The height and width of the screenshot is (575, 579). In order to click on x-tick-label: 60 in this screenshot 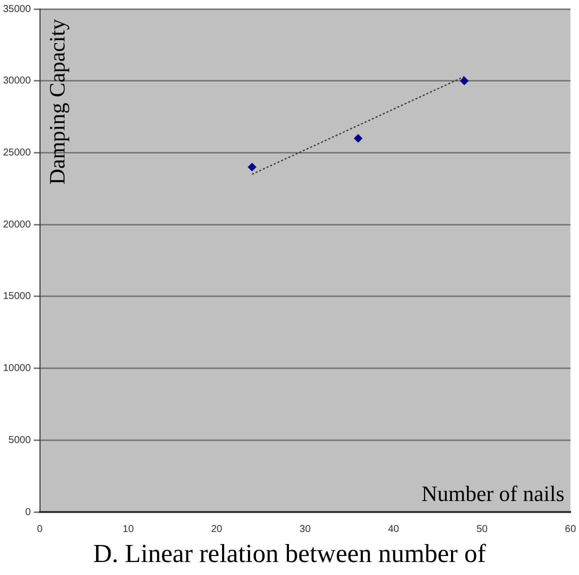, I will do `click(570, 529)`.